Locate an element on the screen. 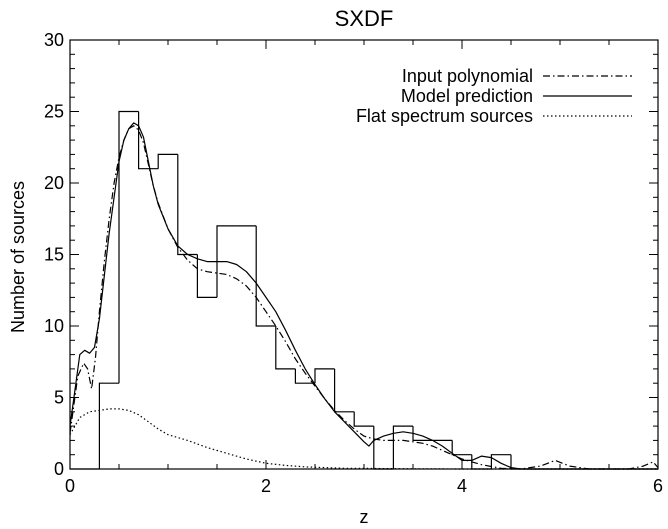 This screenshot has width=668, height=529. y-tick-label: 20 is located at coordinates (54, 183).